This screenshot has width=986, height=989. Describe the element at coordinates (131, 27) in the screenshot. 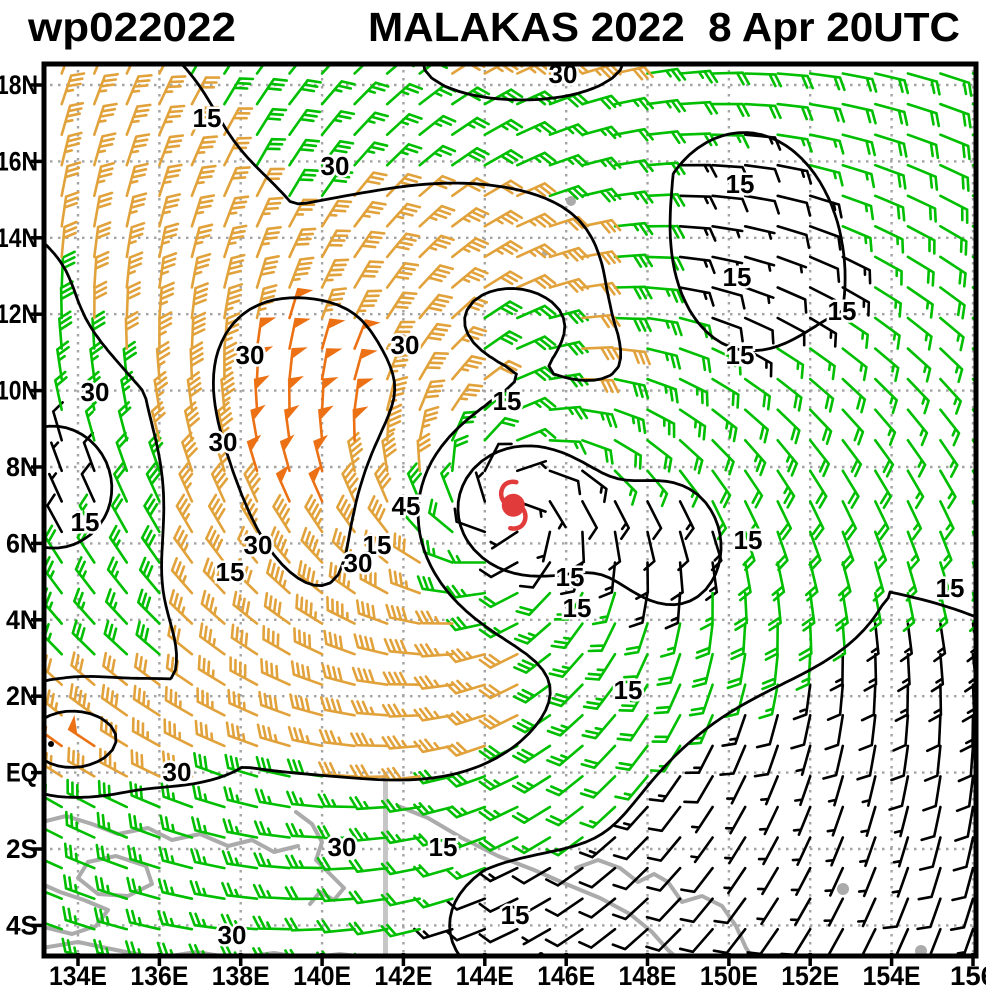

I see `storm-id-title: wp022022` at that location.